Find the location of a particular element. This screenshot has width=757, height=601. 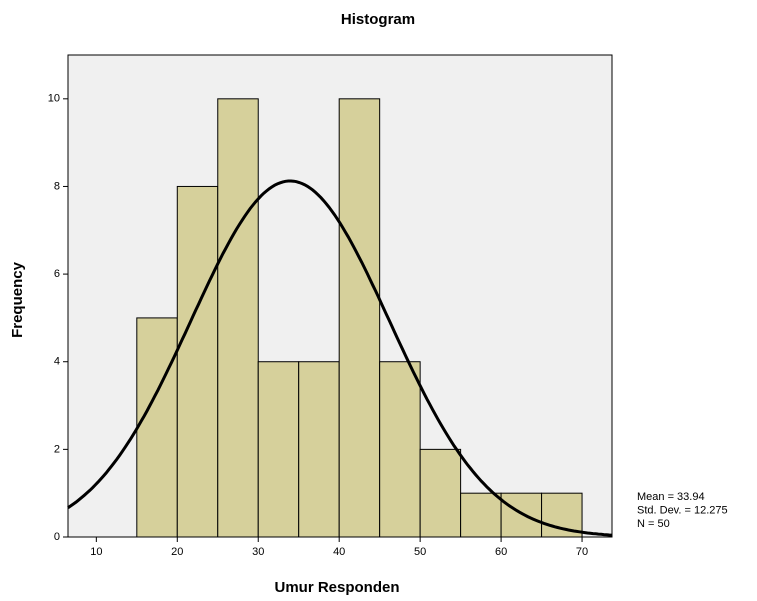

chart-title: Histogram is located at coordinates (378, 19).